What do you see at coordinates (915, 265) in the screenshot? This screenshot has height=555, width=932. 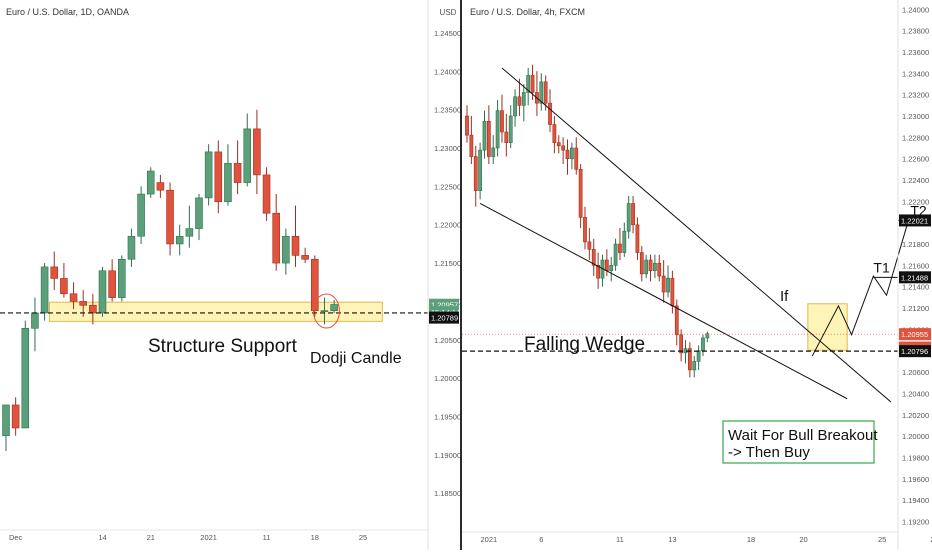 I see `price-tick-label: 1.21600` at bounding box center [915, 265].